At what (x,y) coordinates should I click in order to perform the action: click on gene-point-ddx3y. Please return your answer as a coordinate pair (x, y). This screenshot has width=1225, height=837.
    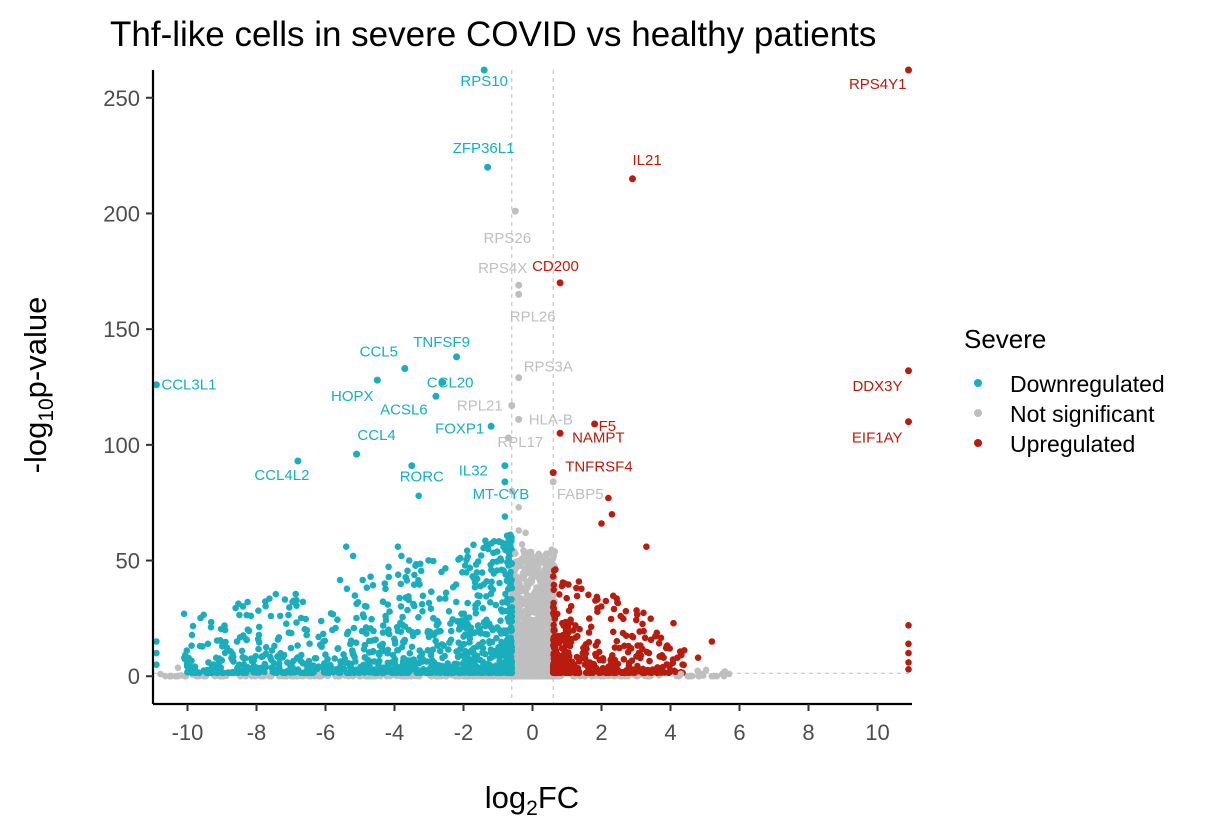
    Looking at the image, I should click on (908, 371).